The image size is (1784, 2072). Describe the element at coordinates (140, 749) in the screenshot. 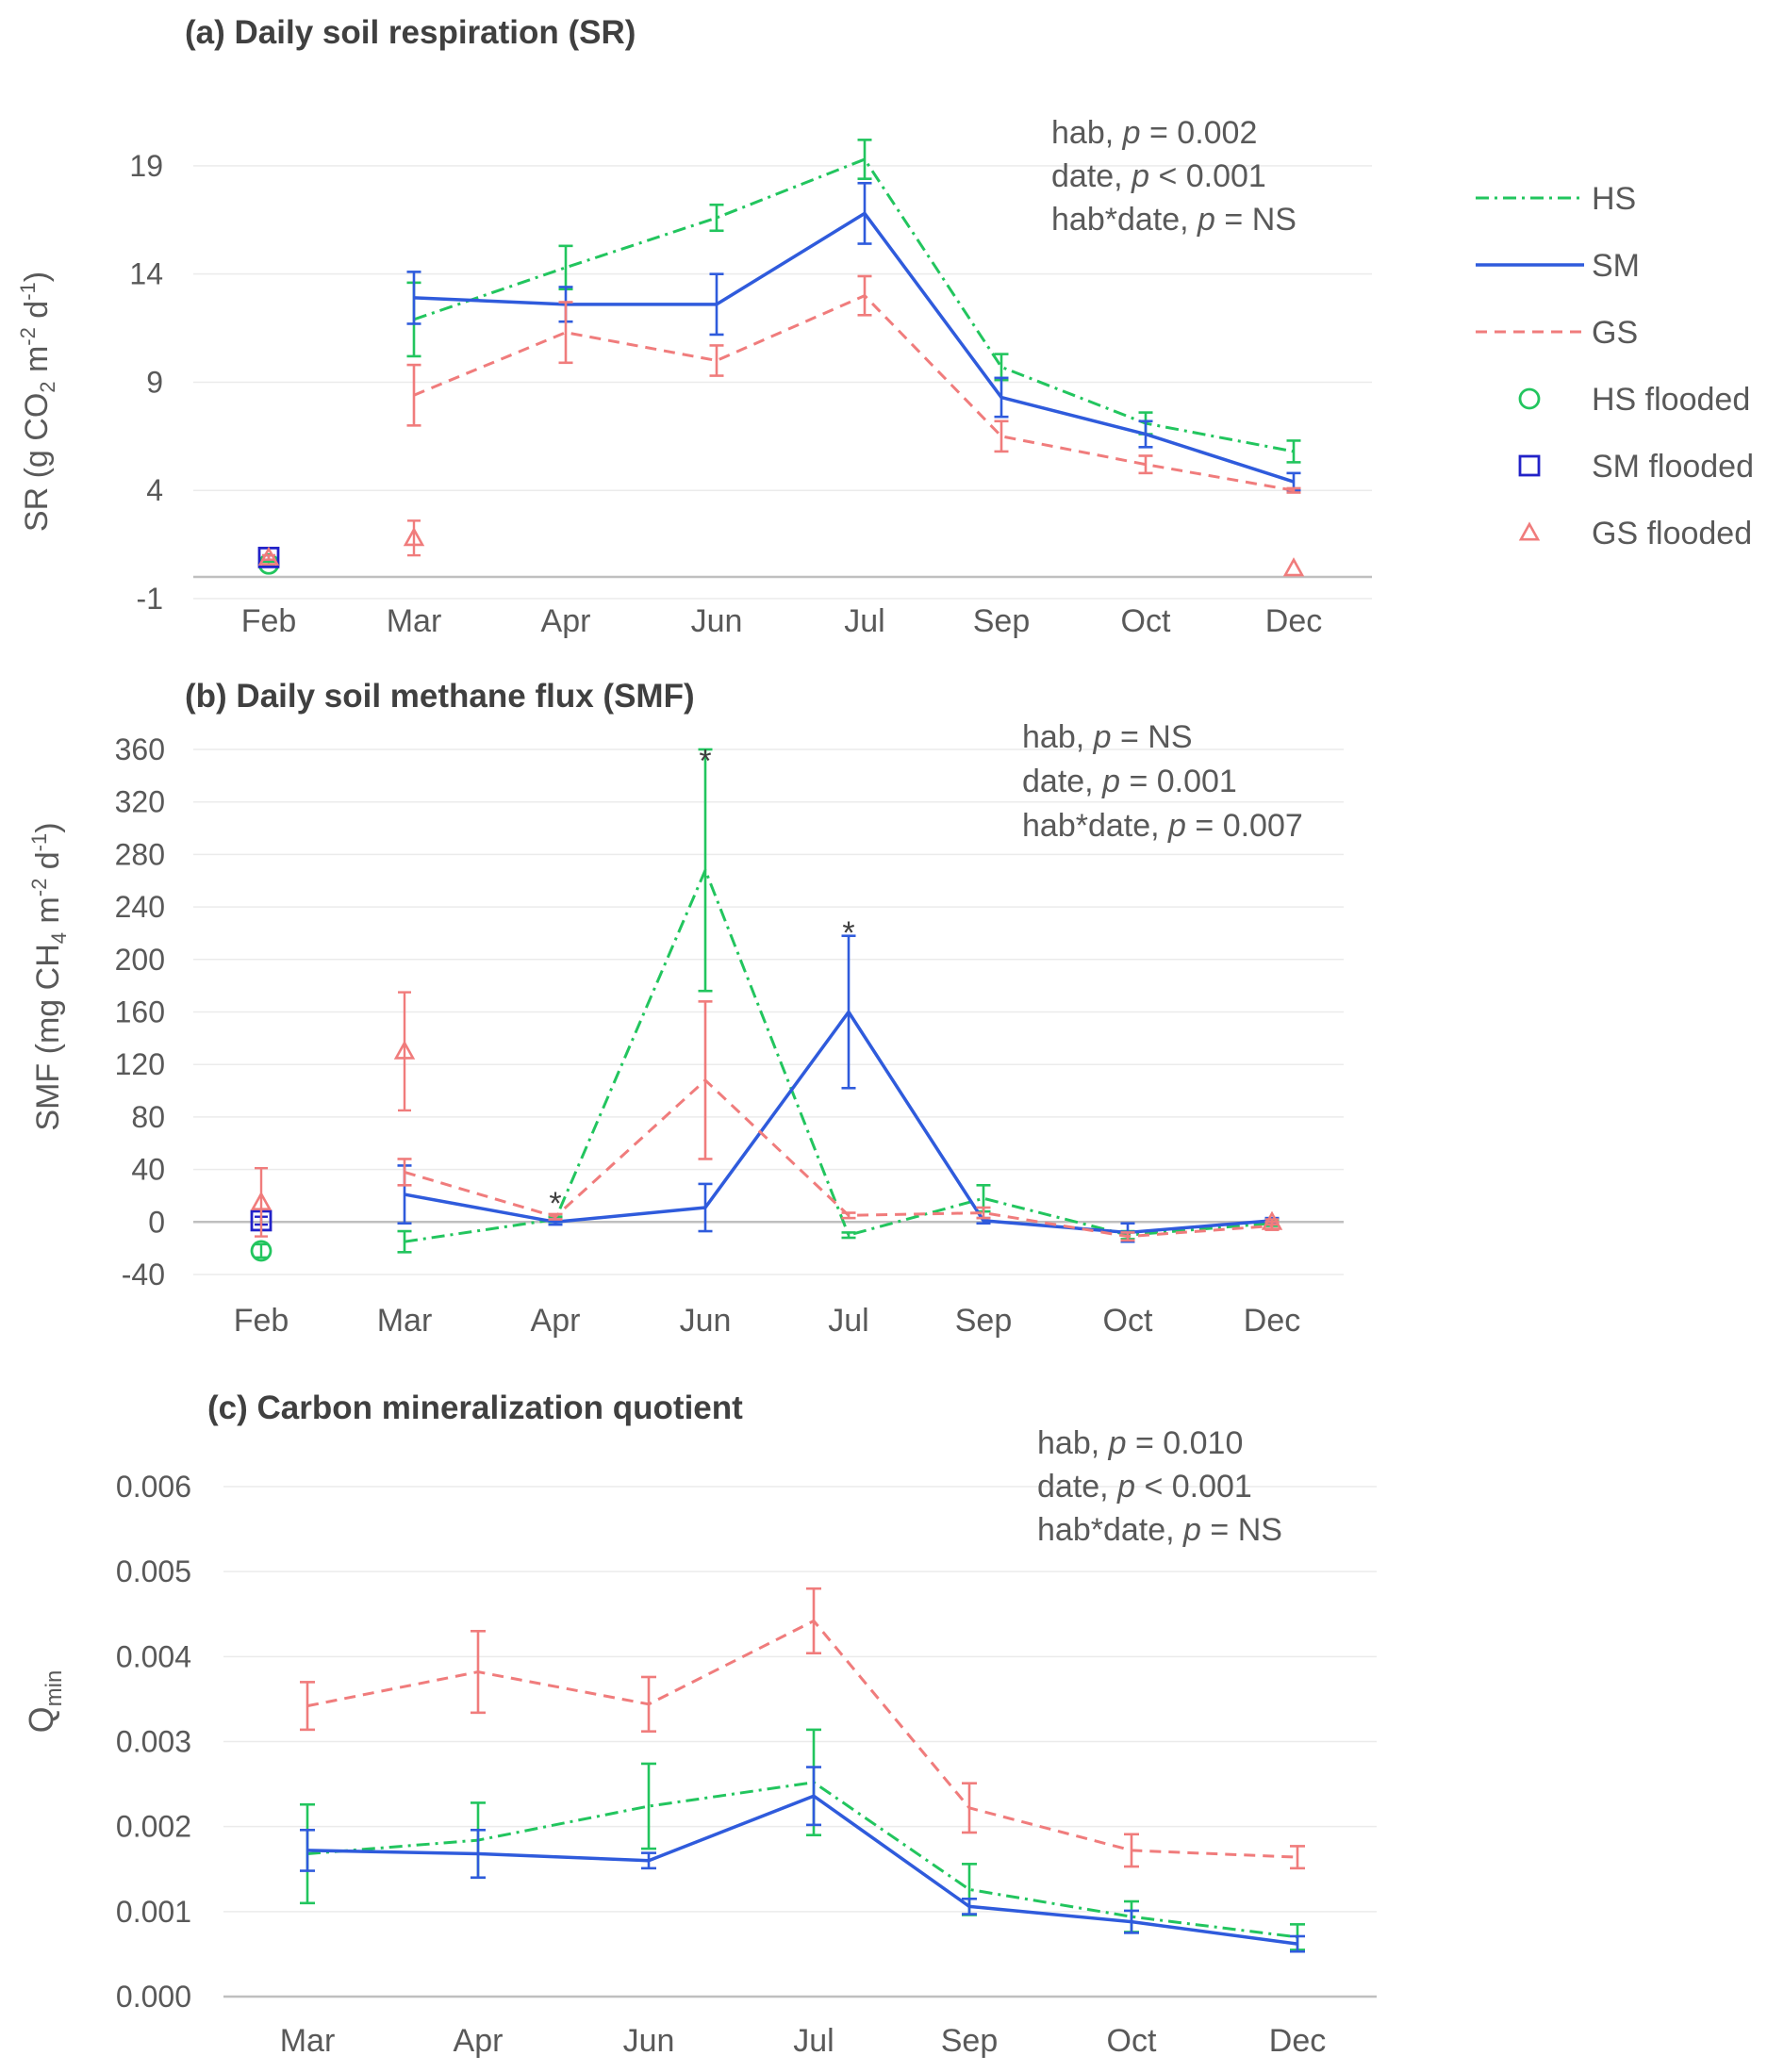

I see `y-tick-label: 360` at that location.